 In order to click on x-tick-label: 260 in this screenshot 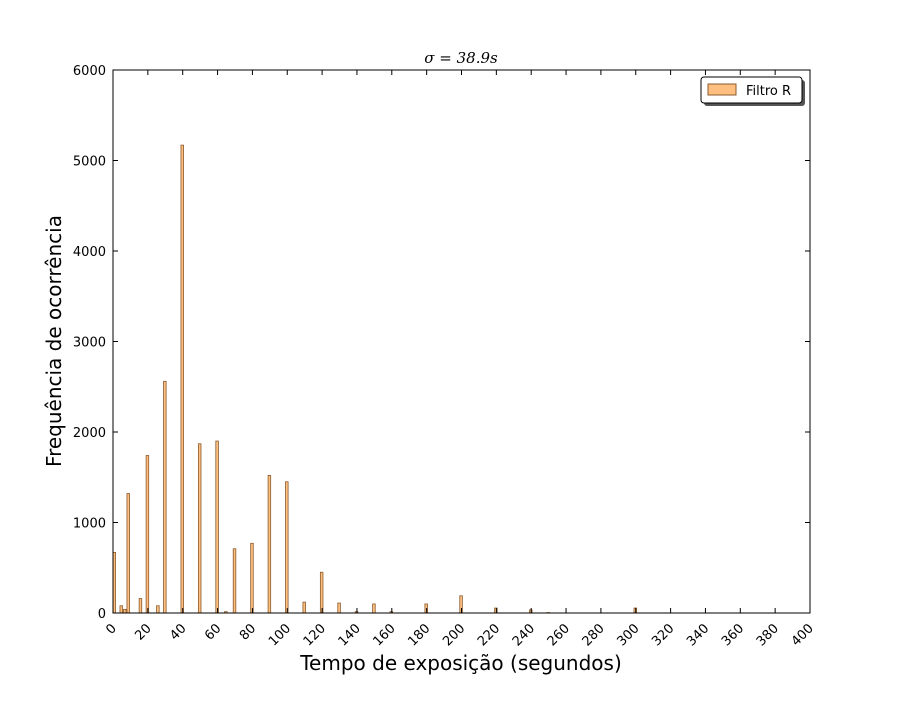, I will do `click(559, 635)`.